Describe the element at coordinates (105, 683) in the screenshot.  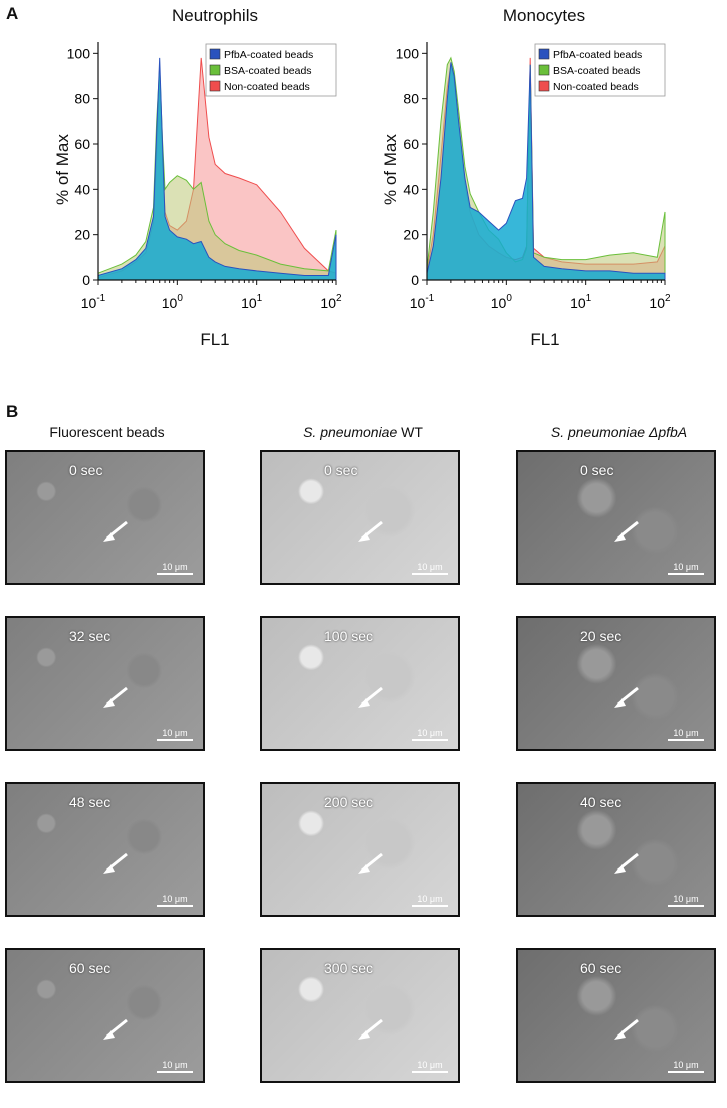
I see `micrograph-r2-c1: 32 sec 10 μm` at that location.